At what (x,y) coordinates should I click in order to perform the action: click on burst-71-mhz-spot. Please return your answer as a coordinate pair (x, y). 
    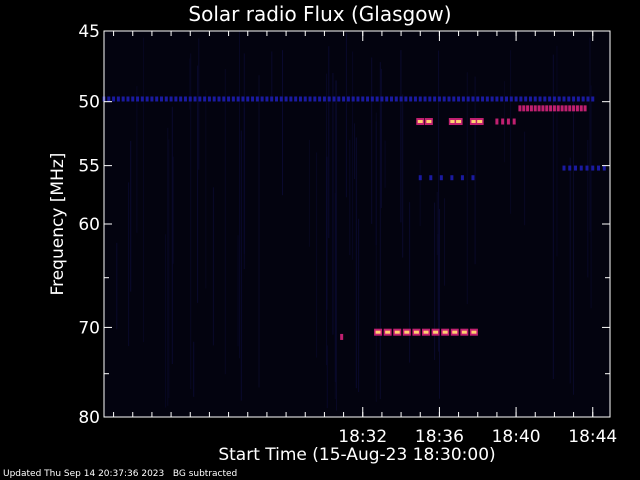
    Looking at the image, I should click on (342, 336).